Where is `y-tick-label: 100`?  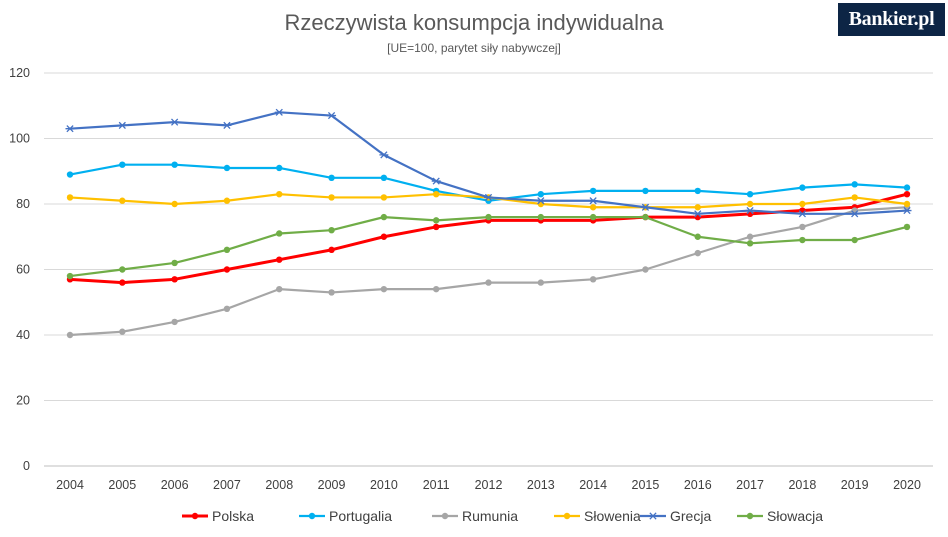 y-tick-label: 100 is located at coordinates (19, 139).